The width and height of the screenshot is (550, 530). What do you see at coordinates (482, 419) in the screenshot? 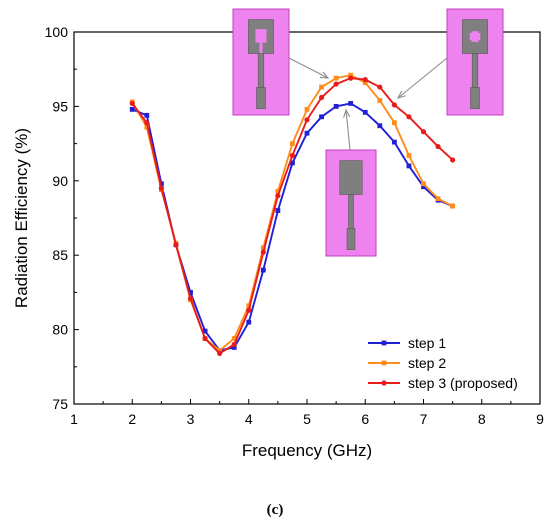
I see `x-tick-label: 8` at bounding box center [482, 419].